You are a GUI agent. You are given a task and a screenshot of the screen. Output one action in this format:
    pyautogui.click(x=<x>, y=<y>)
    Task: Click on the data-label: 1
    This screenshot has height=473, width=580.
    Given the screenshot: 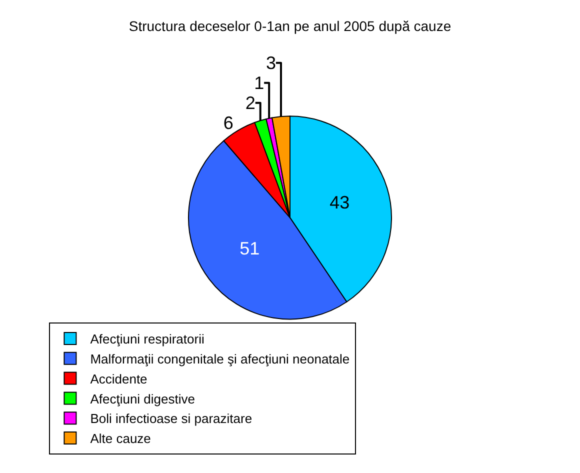 What is the action you would take?
    pyautogui.click(x=259, y=82)
    